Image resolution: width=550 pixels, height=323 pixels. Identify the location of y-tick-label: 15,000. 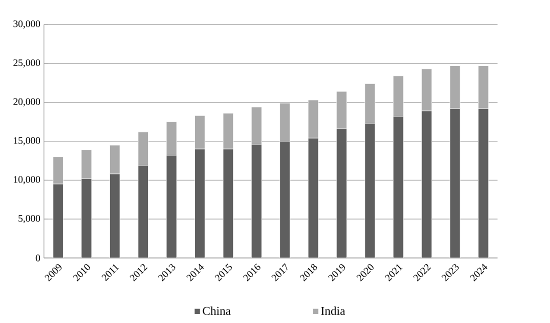
(27, 141).